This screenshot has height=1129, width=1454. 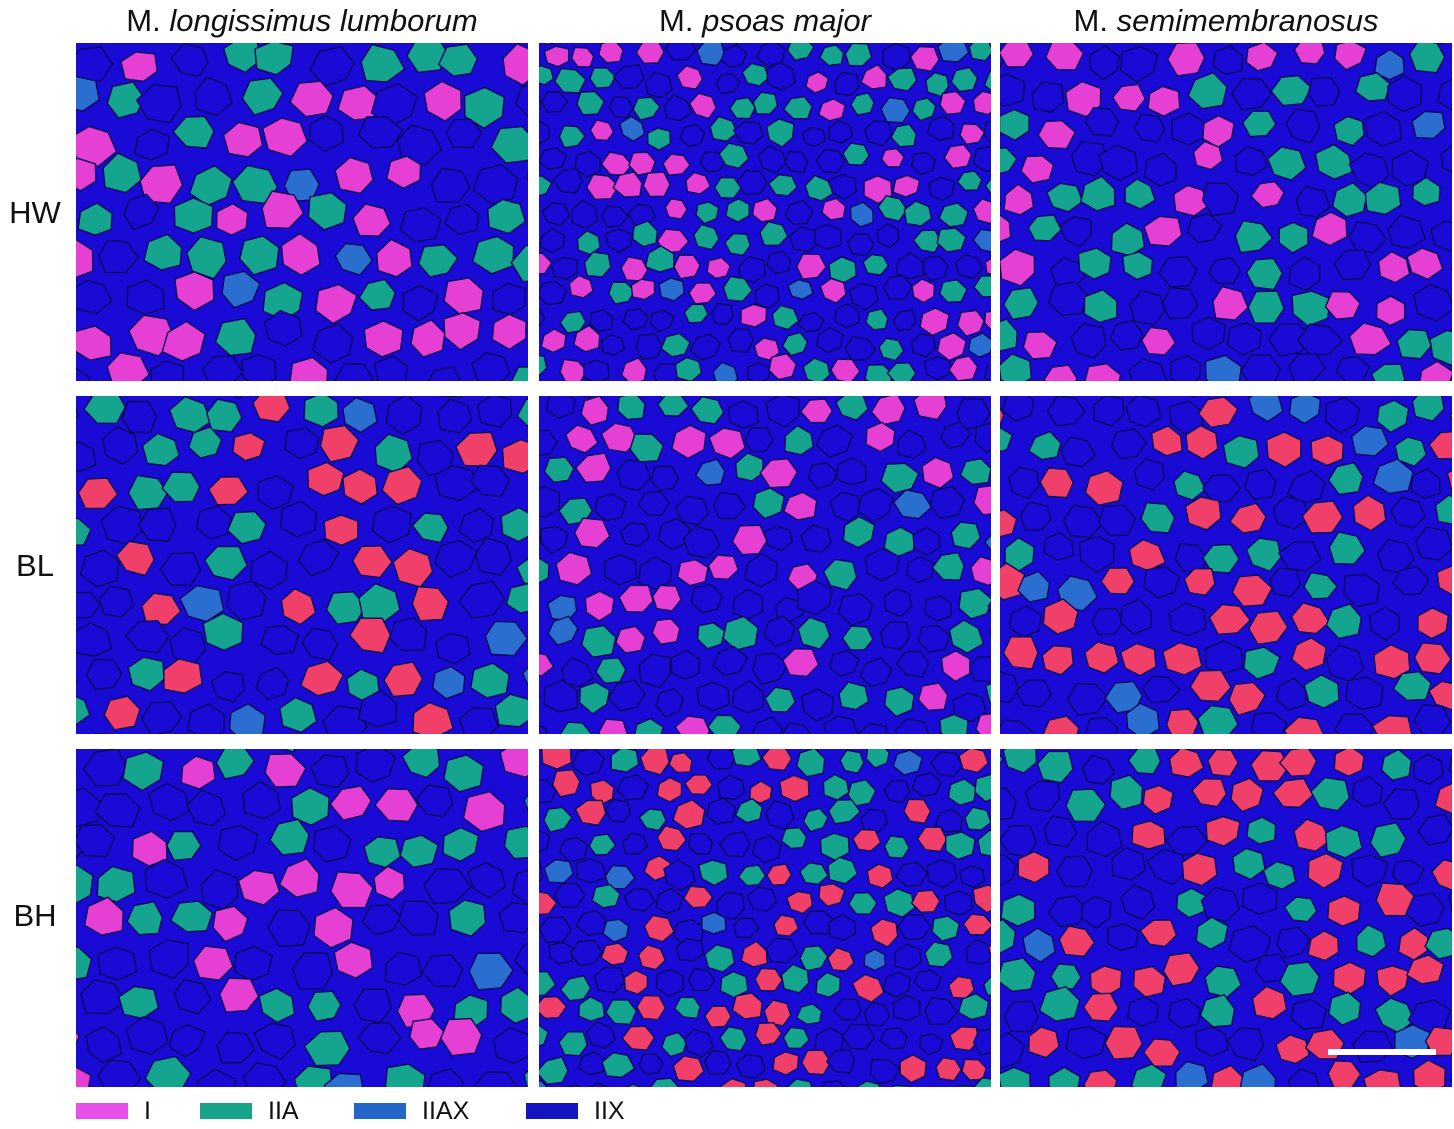 I want to click on legend-label: IIAX, so click(x=446, y=1110).